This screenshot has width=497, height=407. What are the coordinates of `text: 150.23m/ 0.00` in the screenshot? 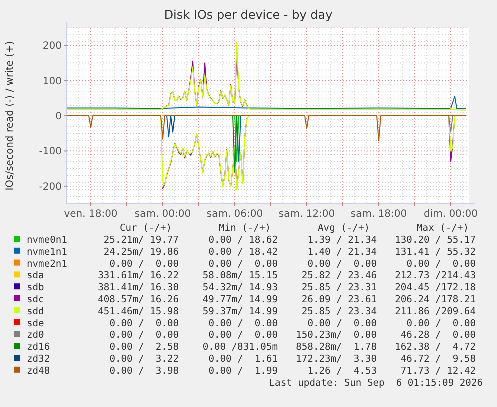 It's located at (337, 336).